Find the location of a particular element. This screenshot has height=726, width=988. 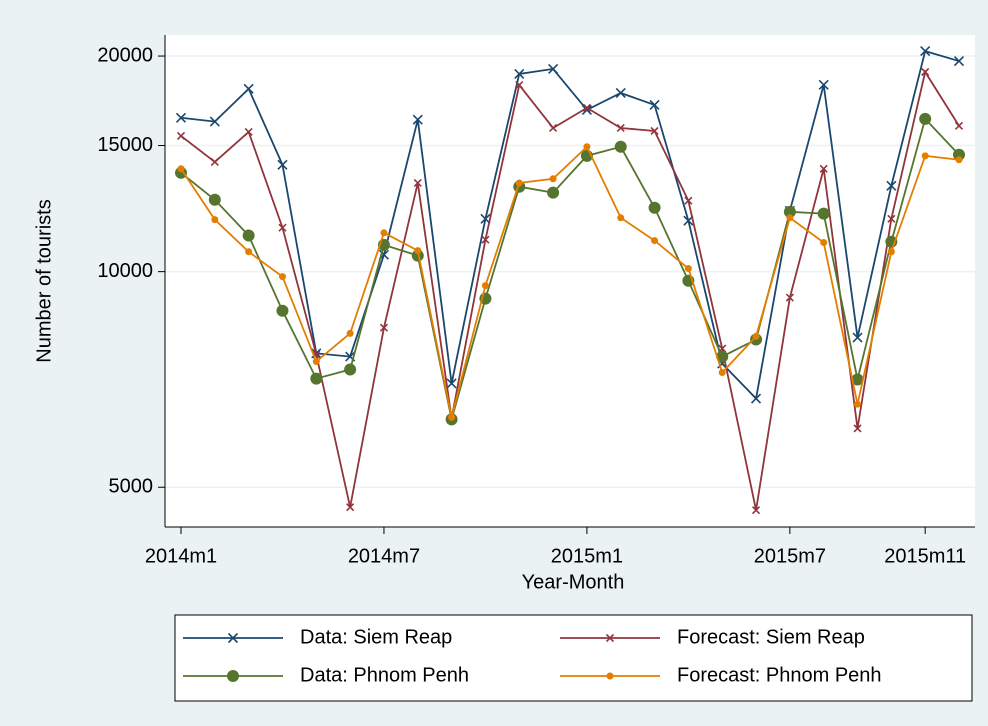

legend-label: Forecast: Phnom Penh is located at coordinates (779, 675).